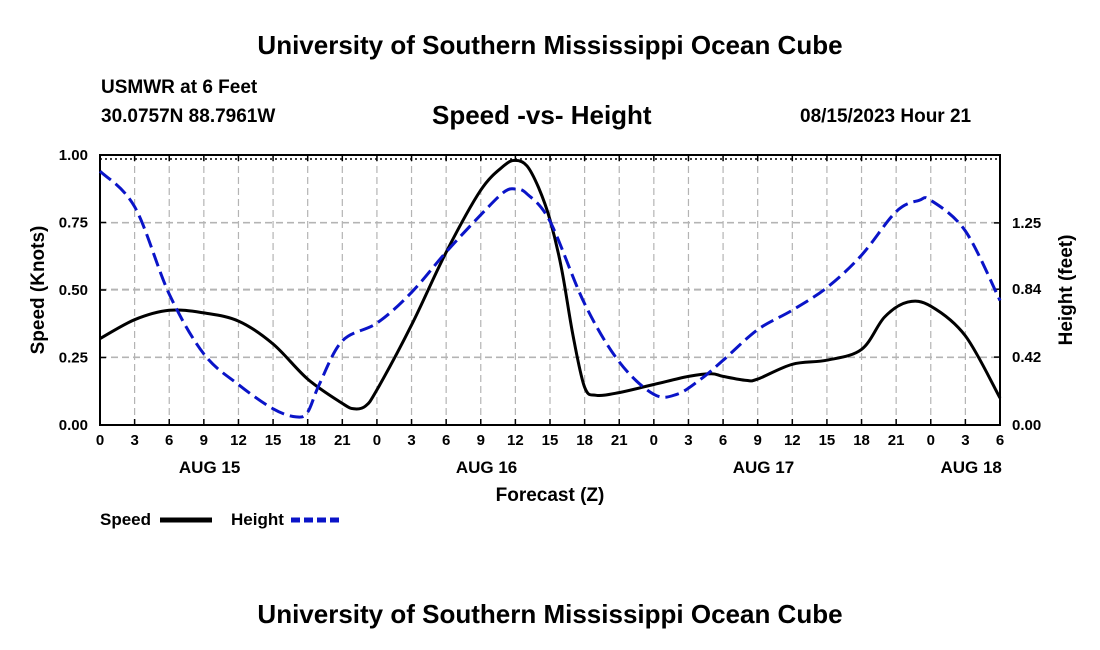  Describe the element at coordinates (209, 467) in the screenshot. I see `day-label: AUG 15` at that location.